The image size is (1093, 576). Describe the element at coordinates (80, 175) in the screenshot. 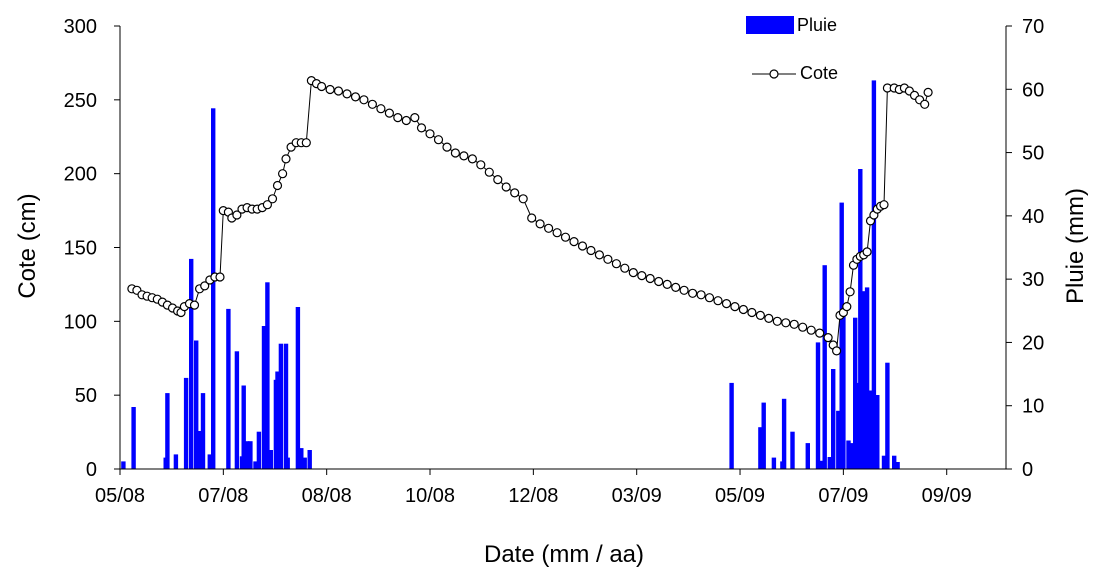

I see `y-tick-label-left: 200` at that location.